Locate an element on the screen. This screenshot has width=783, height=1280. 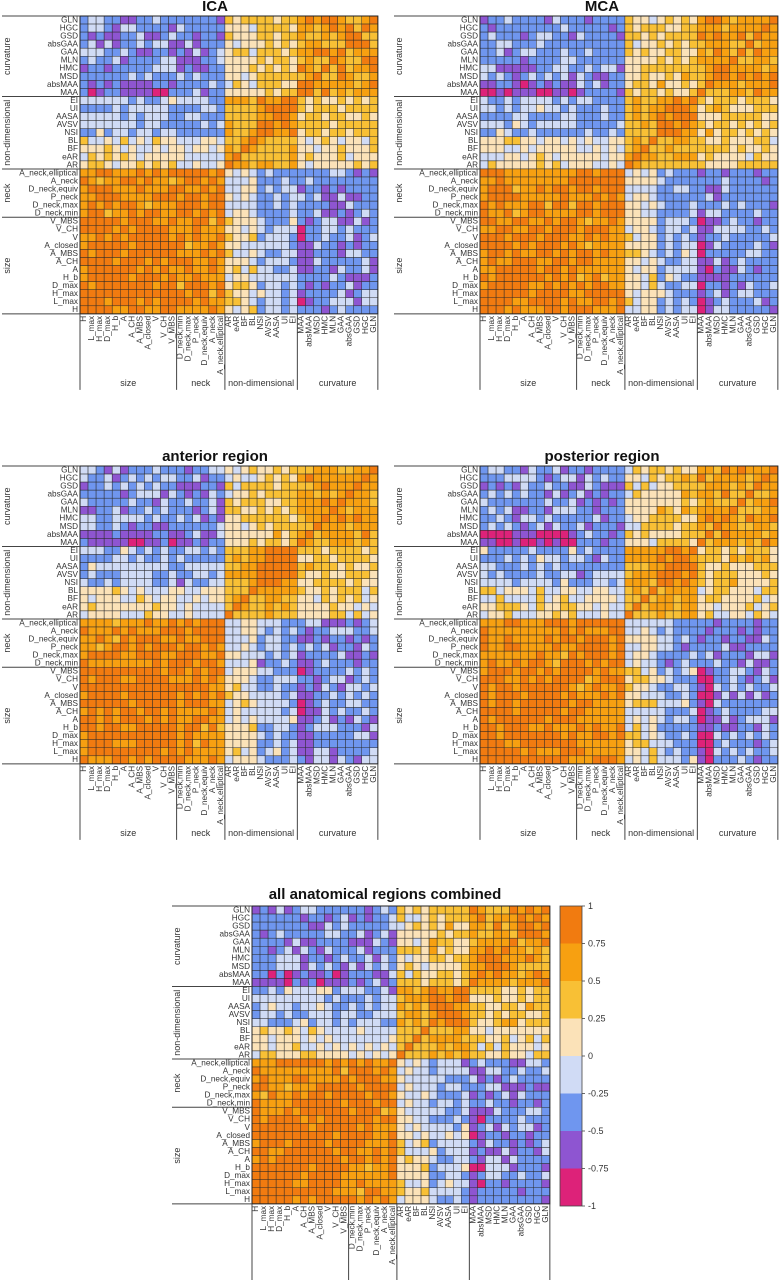
y-tick-label: L_max is located at coordinates (65, 751).